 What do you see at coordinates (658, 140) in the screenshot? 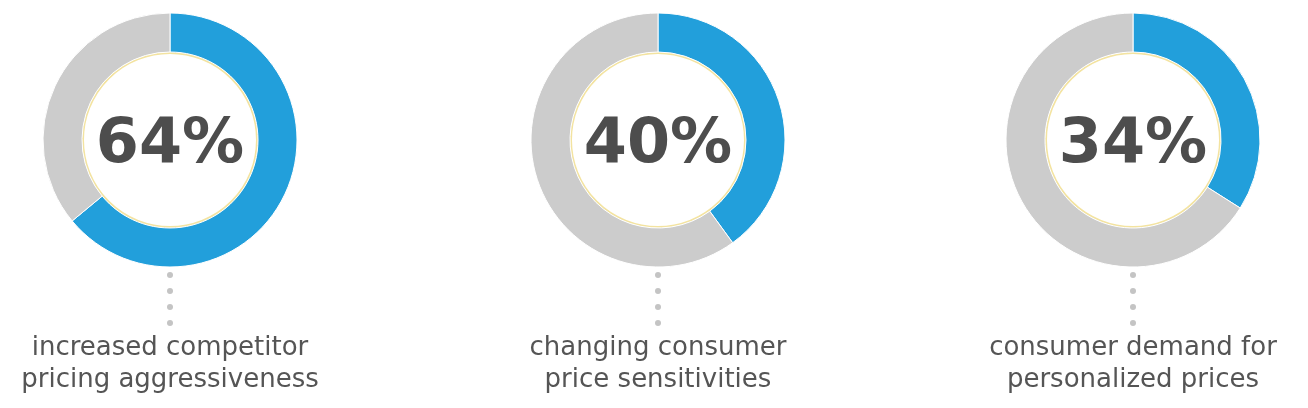
I see `data-label: 40%` at bounding box center [658, 140].